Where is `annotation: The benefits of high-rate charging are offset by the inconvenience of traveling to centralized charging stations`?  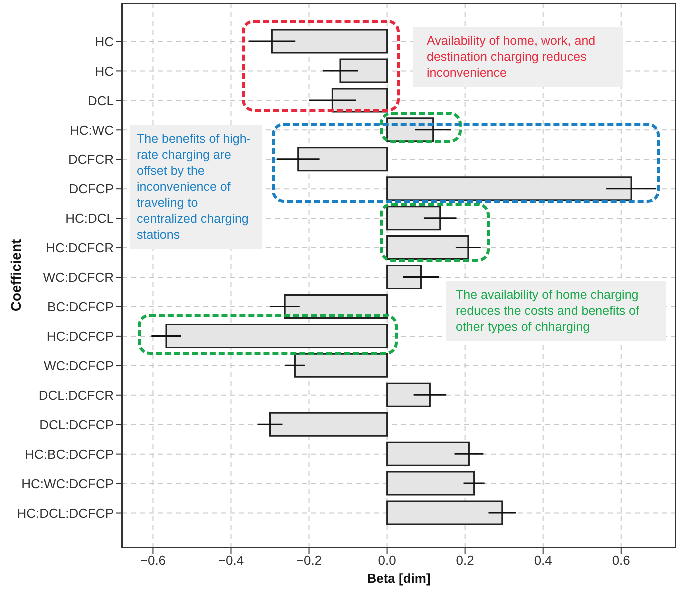 annotation: The benefits of high-rate charging are offset by the inconvenience of traveling to centralized charging stations is located at coordinates (194, 187).